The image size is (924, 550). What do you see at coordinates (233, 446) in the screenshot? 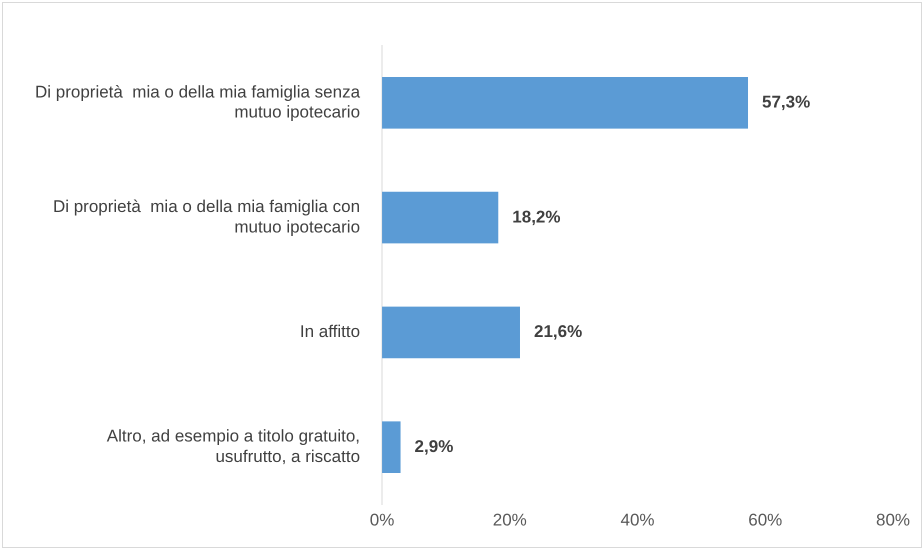
I see `y-tick-label: Altro, ad esempio a titolo gratuito, usufrutto, a riscatto` at bounding box center [233, 446].